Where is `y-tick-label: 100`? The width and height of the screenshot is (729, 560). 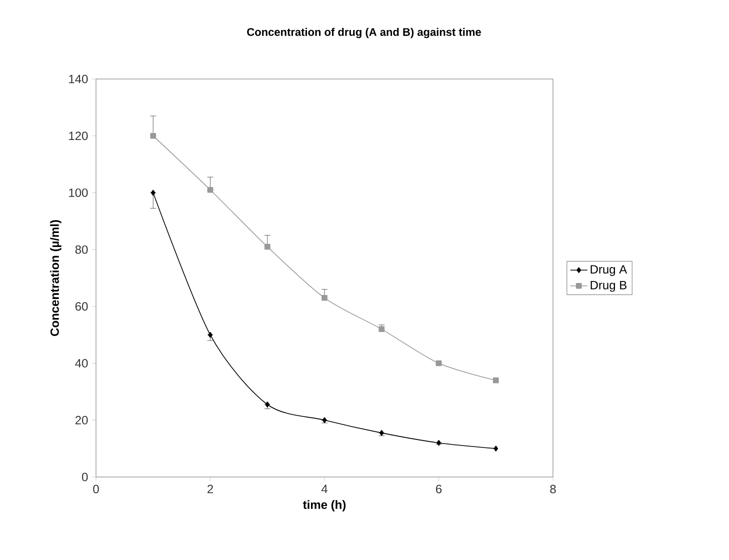 y-tick-label: 100 is located at coordinates (78, 192).